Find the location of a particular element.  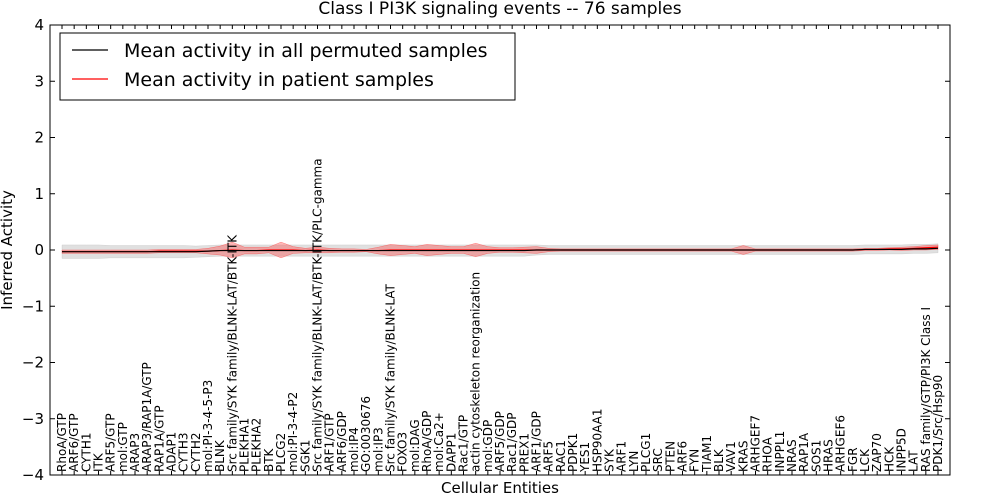

x-tick-label: CYTH3 is located at coordinates (184, 453).